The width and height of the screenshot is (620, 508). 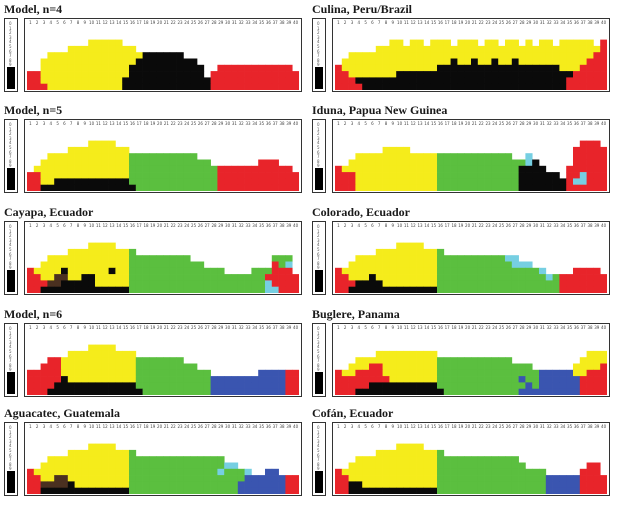 What do you see at coordinates (454, 22) in the screenshot?
I see `x-tick-label: 18` at bounding box center [454, 22].